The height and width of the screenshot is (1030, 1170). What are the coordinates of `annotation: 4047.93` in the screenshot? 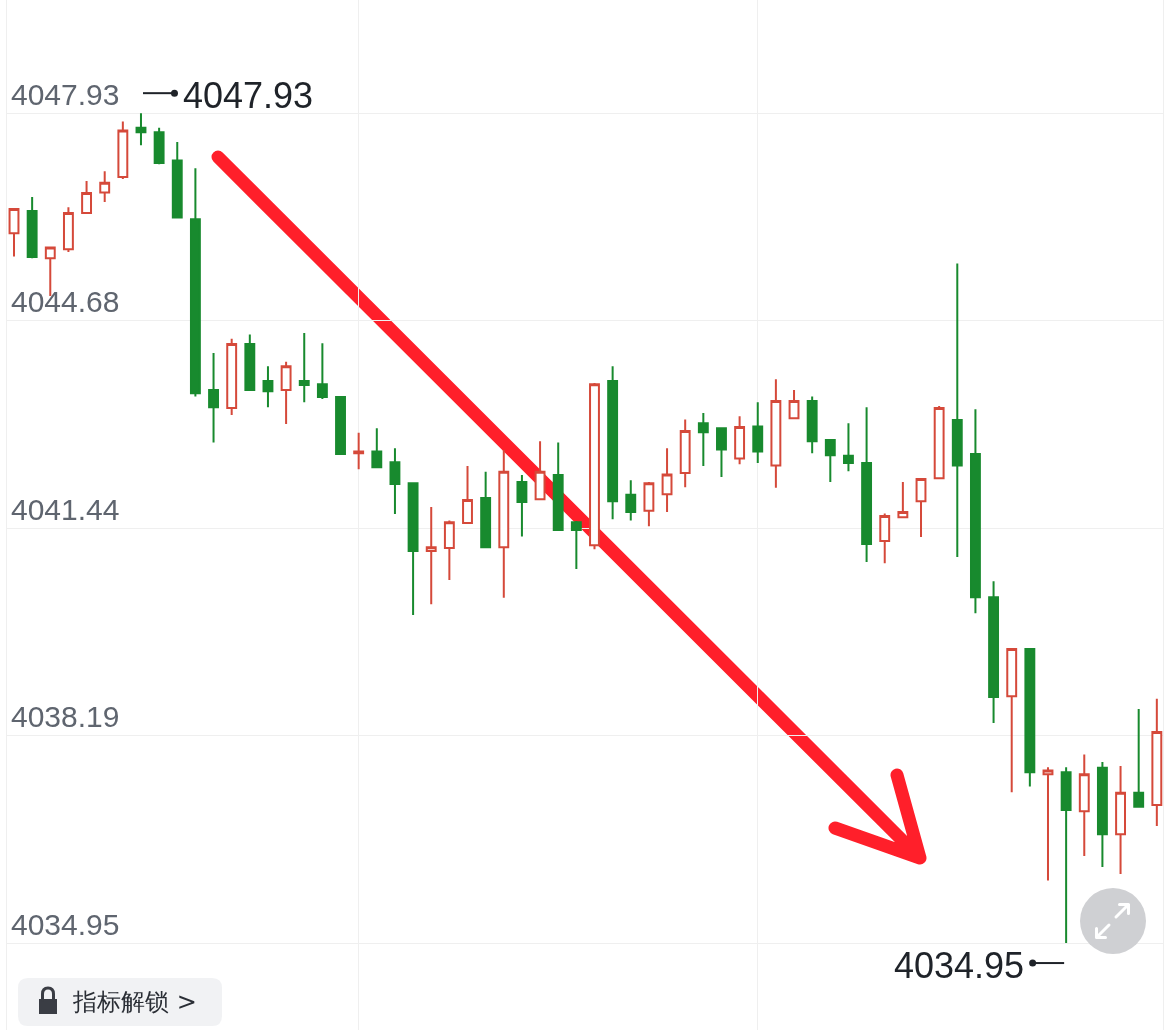 It's located at (248, 95).